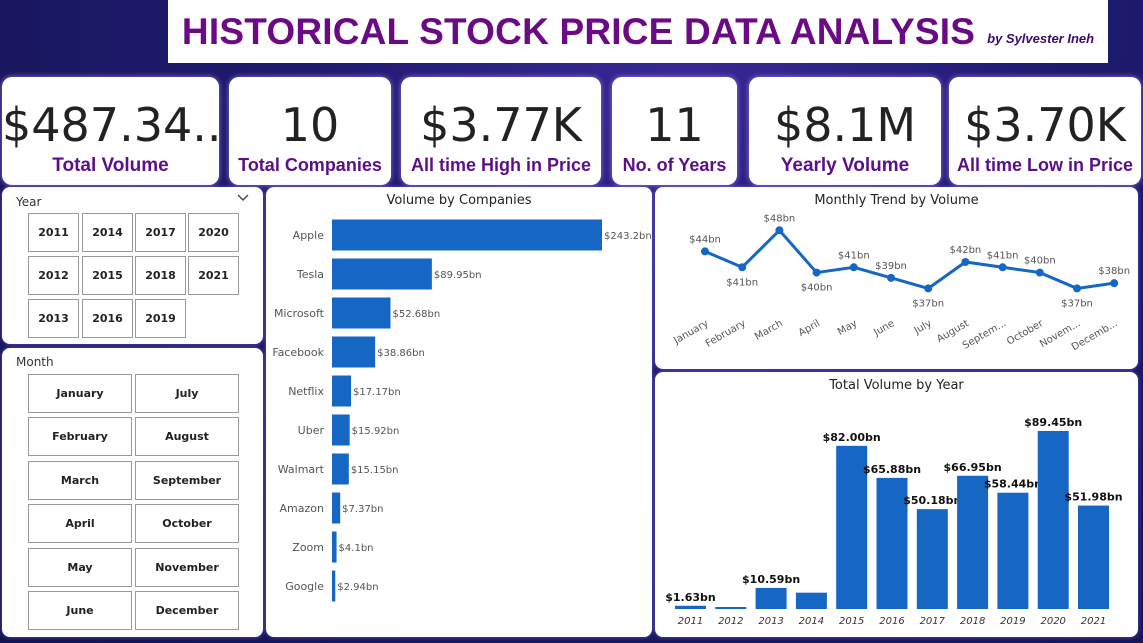 The image size is (1143, 643). I want to click on month-axis-label: July, so click(923, 327).